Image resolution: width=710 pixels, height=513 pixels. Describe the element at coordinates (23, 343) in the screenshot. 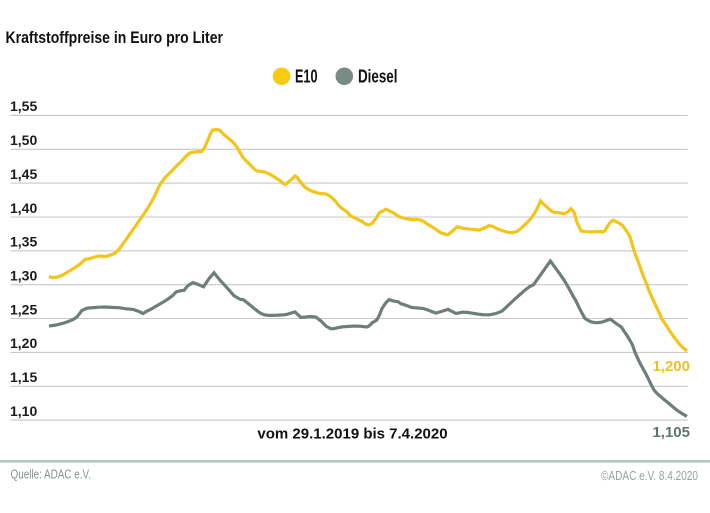

I see `svg-text: 1,20` at that location.